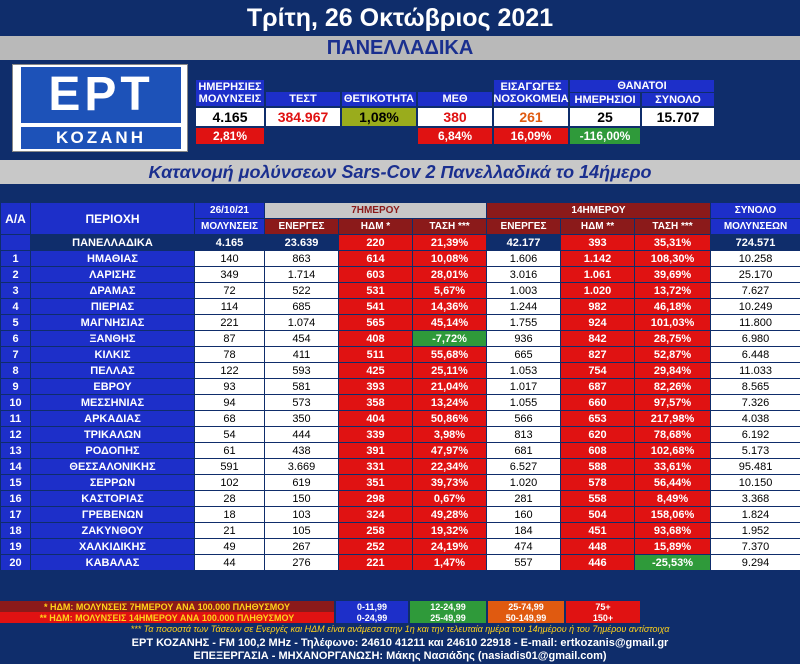  Describe the element at coordinates (672, 290) in the screenshot. I see `row-trend14: 13,72%` at that location.